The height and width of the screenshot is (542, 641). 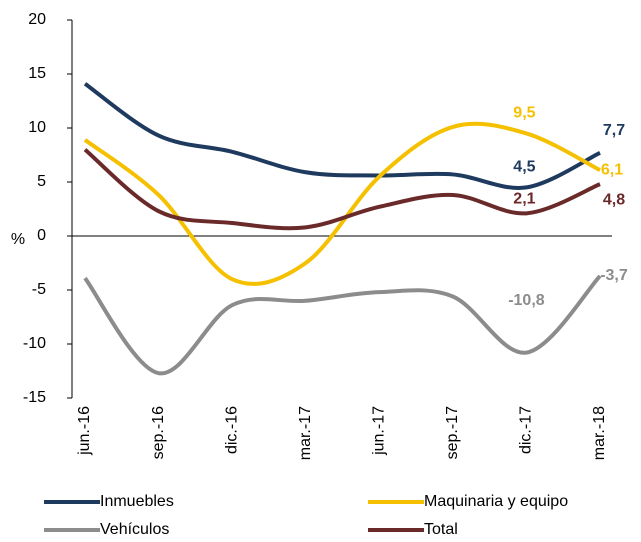 What do you see at coordinates (496, 501) in the screenshot?
I see `legend-label: Maquinaria y equipo` at bounding box center [496, 501].